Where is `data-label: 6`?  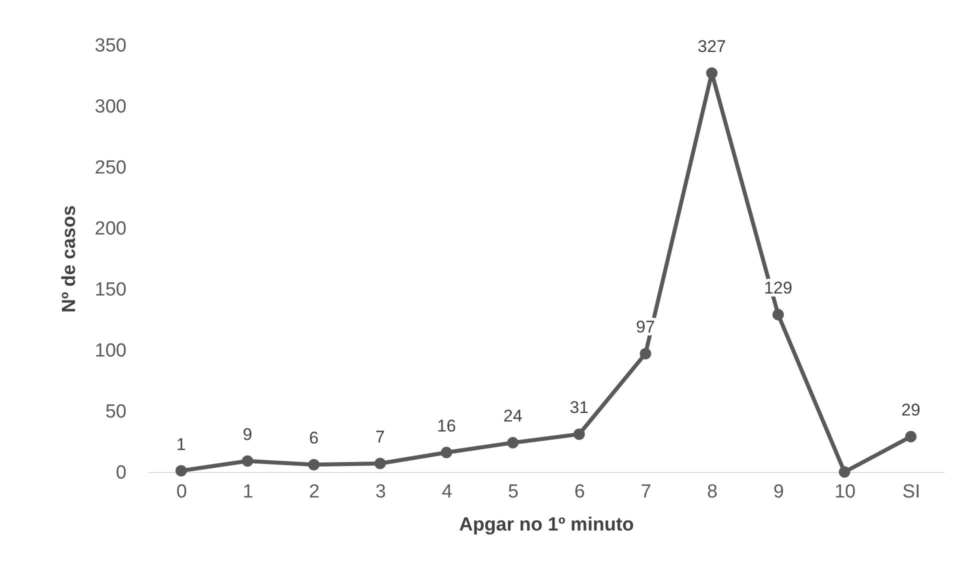 data-label: 6 is located at coordinates (314, 438).